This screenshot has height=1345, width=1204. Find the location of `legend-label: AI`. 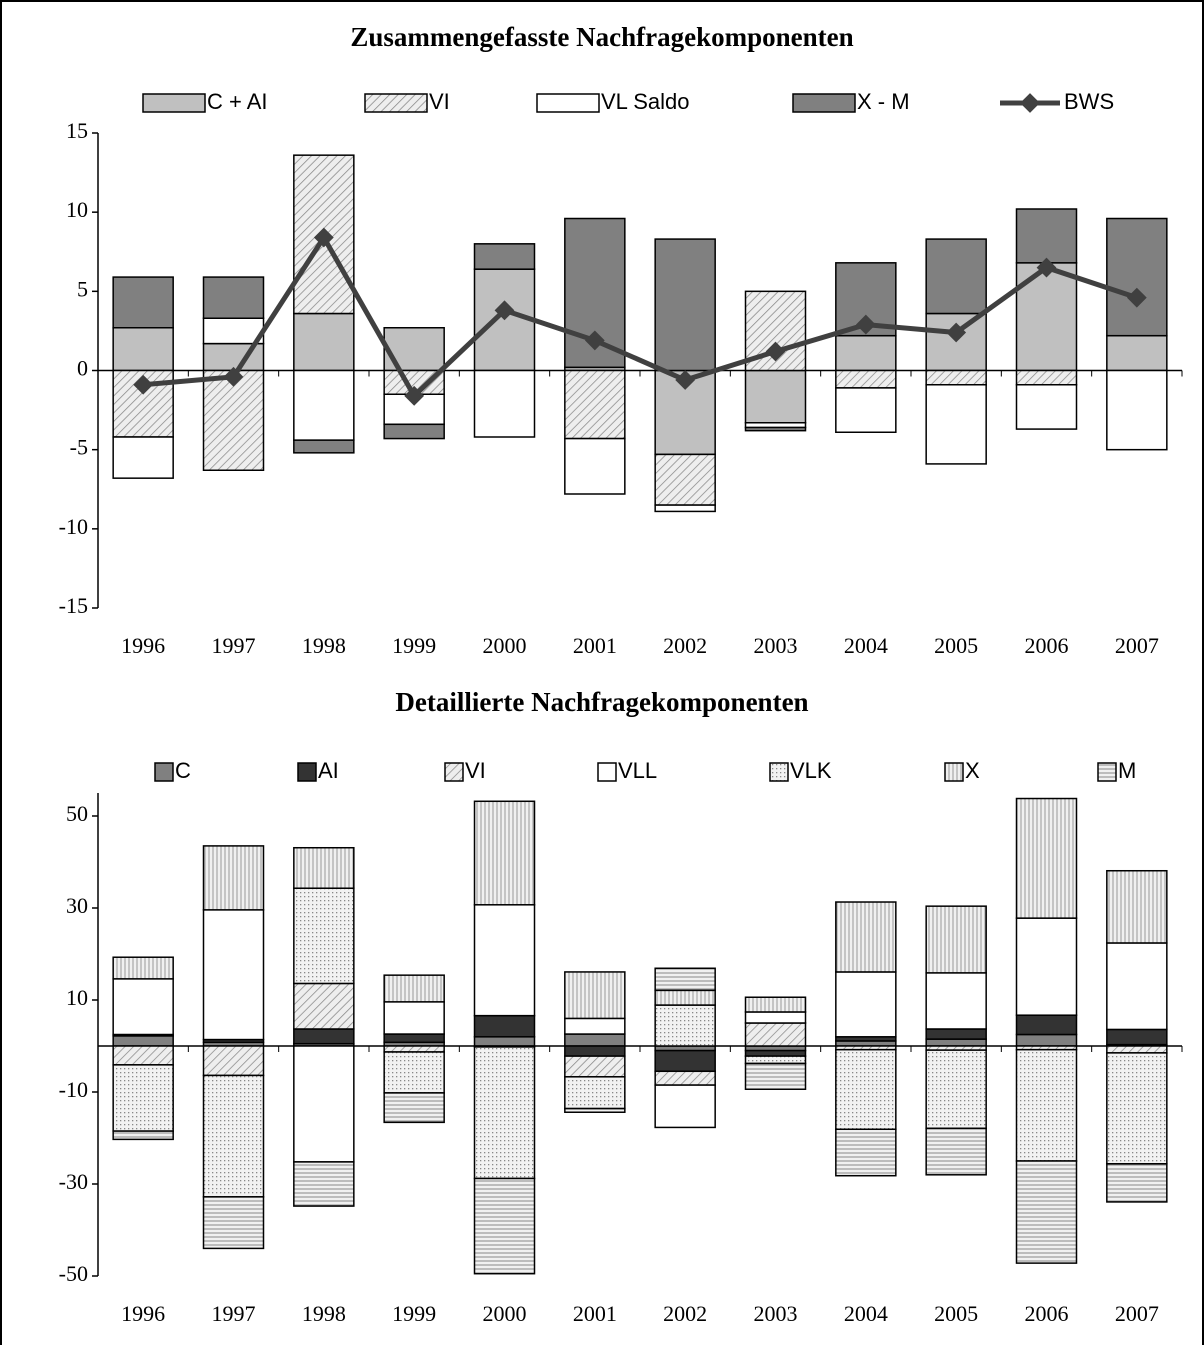

legend-label: AI is located at coordinates (328, 770).